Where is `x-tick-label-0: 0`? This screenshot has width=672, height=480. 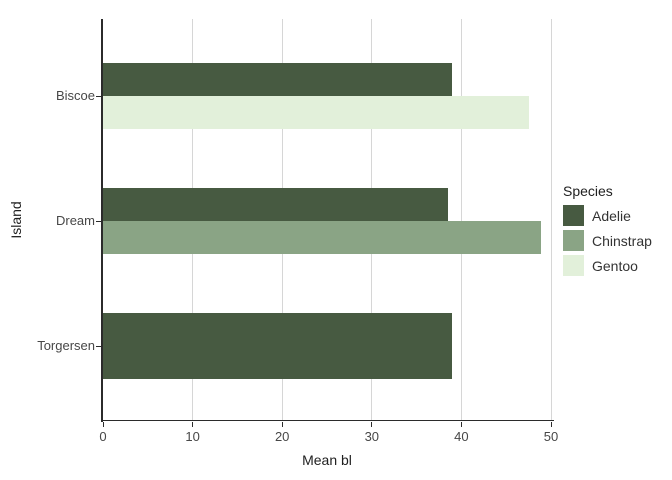 x-tick-label-0: 0 is located at coordinates (103, 436).